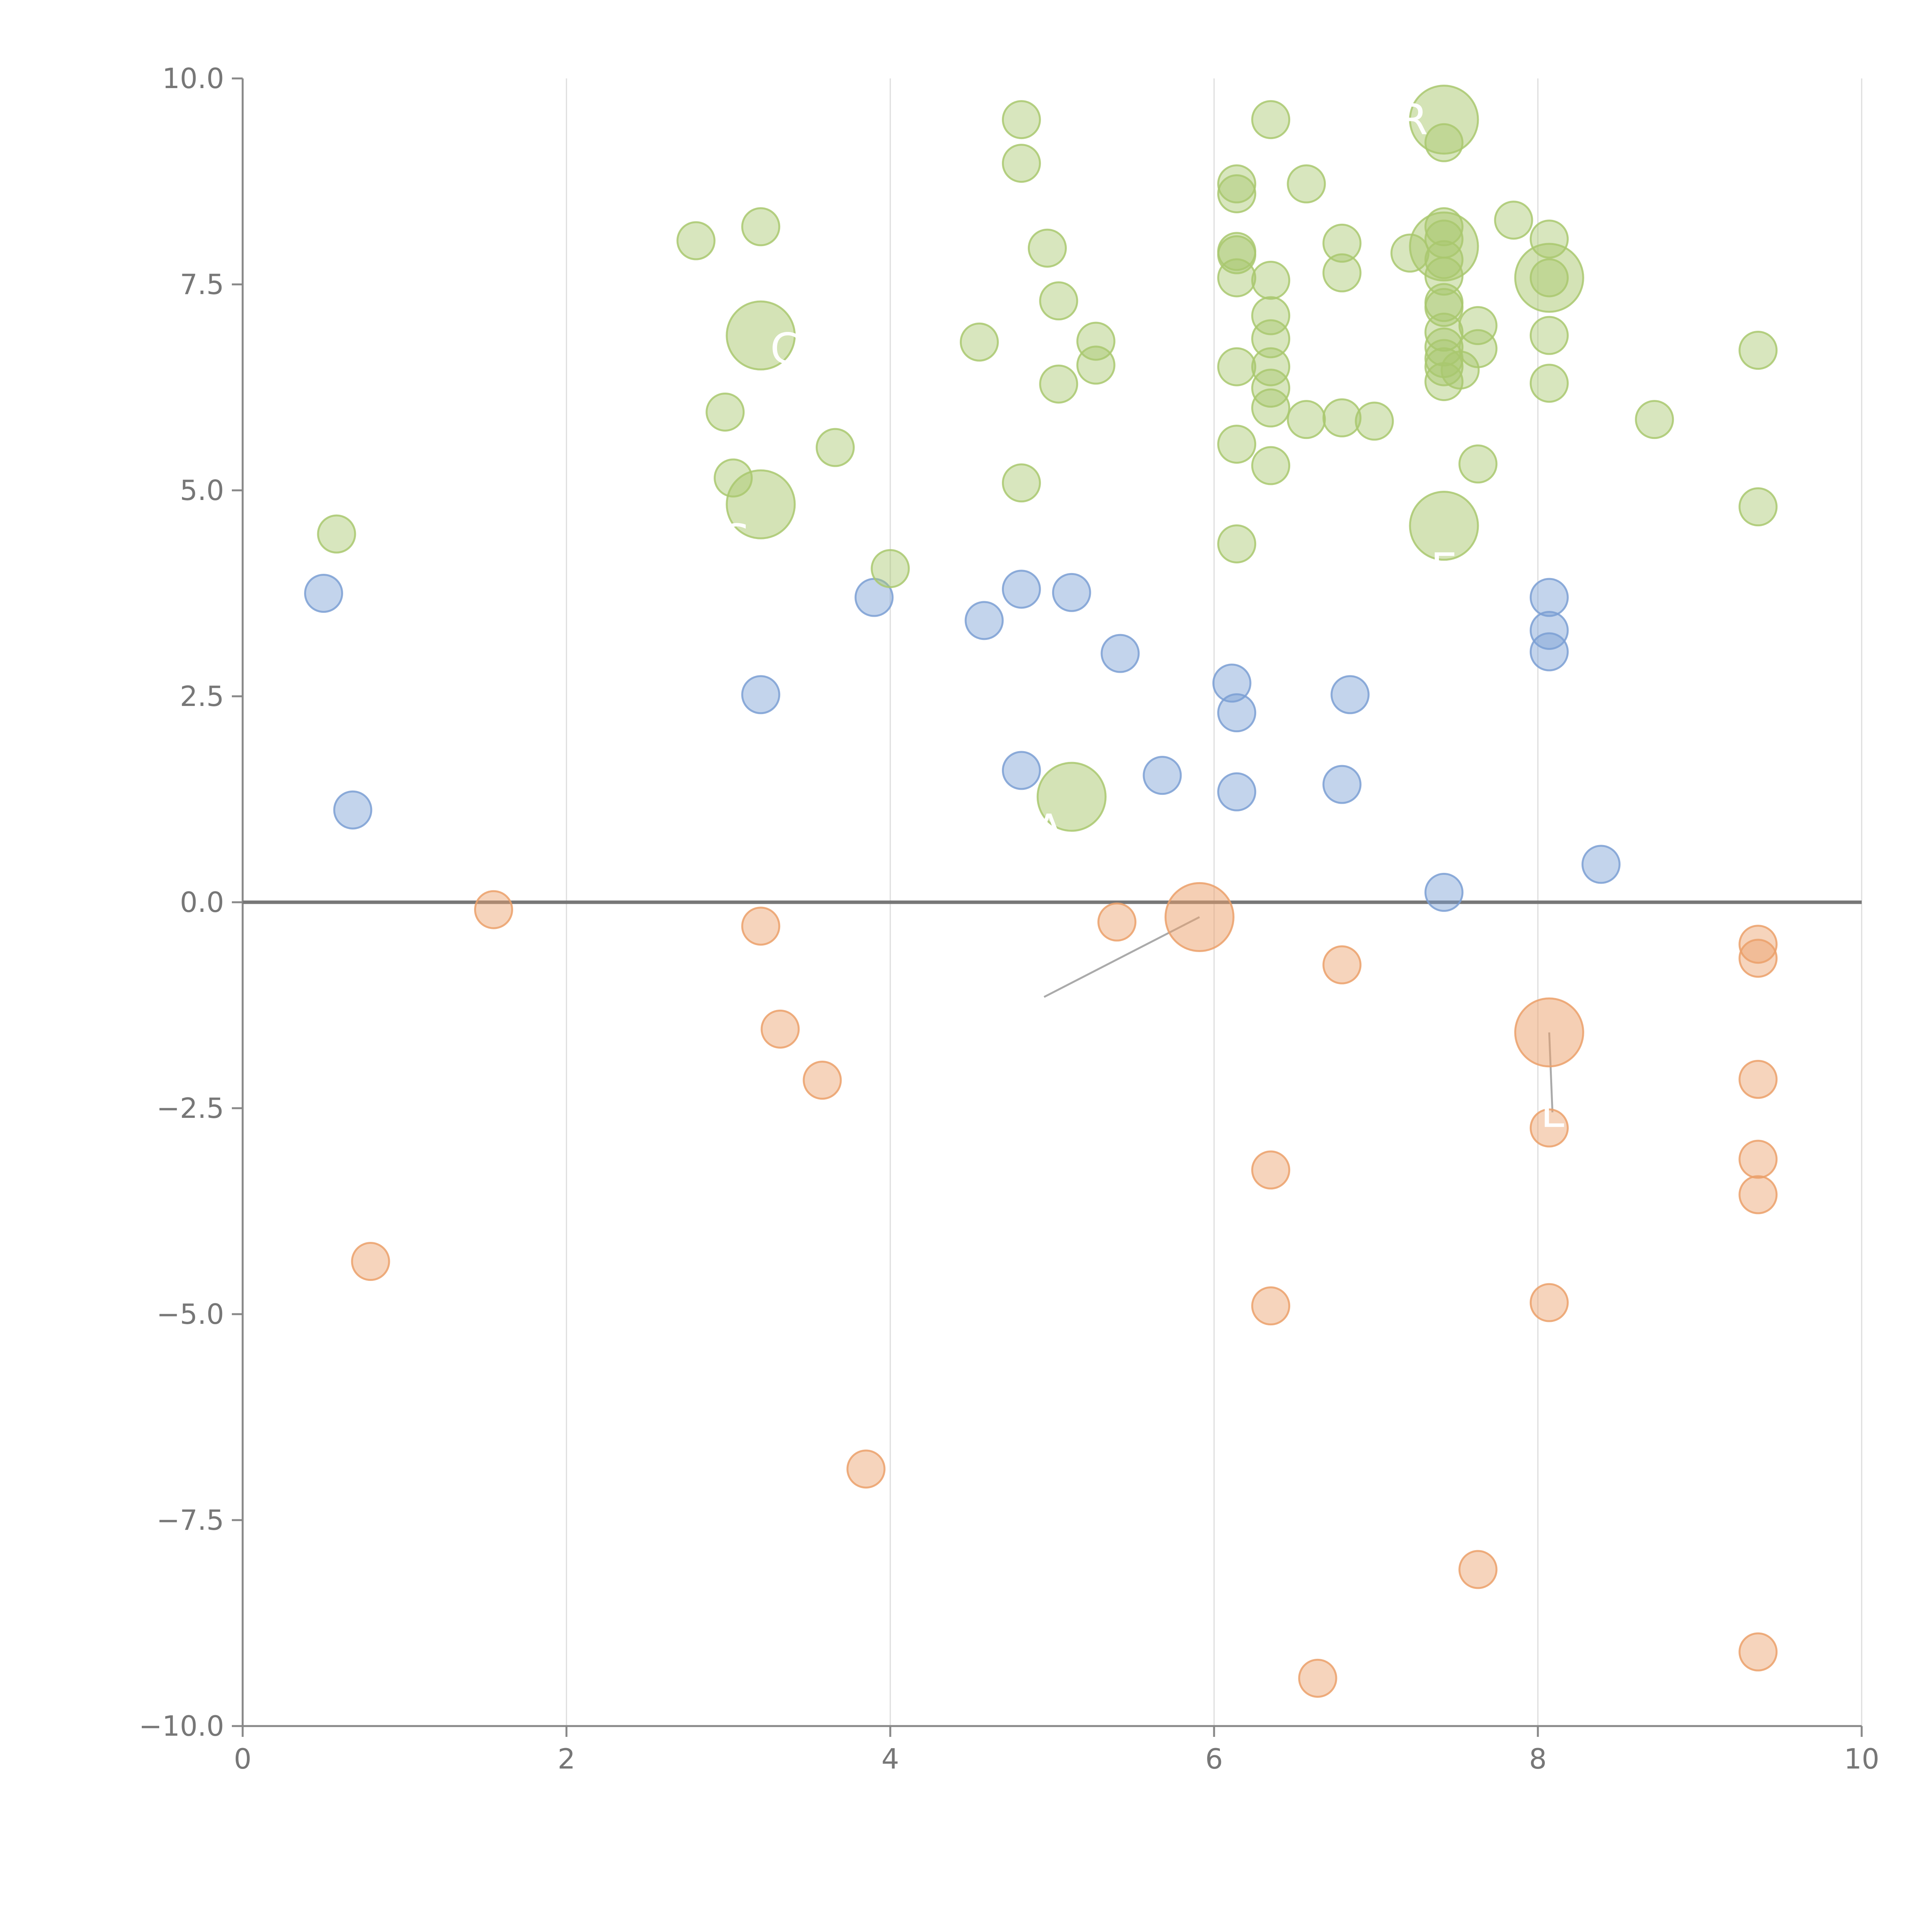  Describe the element at coordinates (785, 349) in the screenshot. I see `point-label: C` at that location.